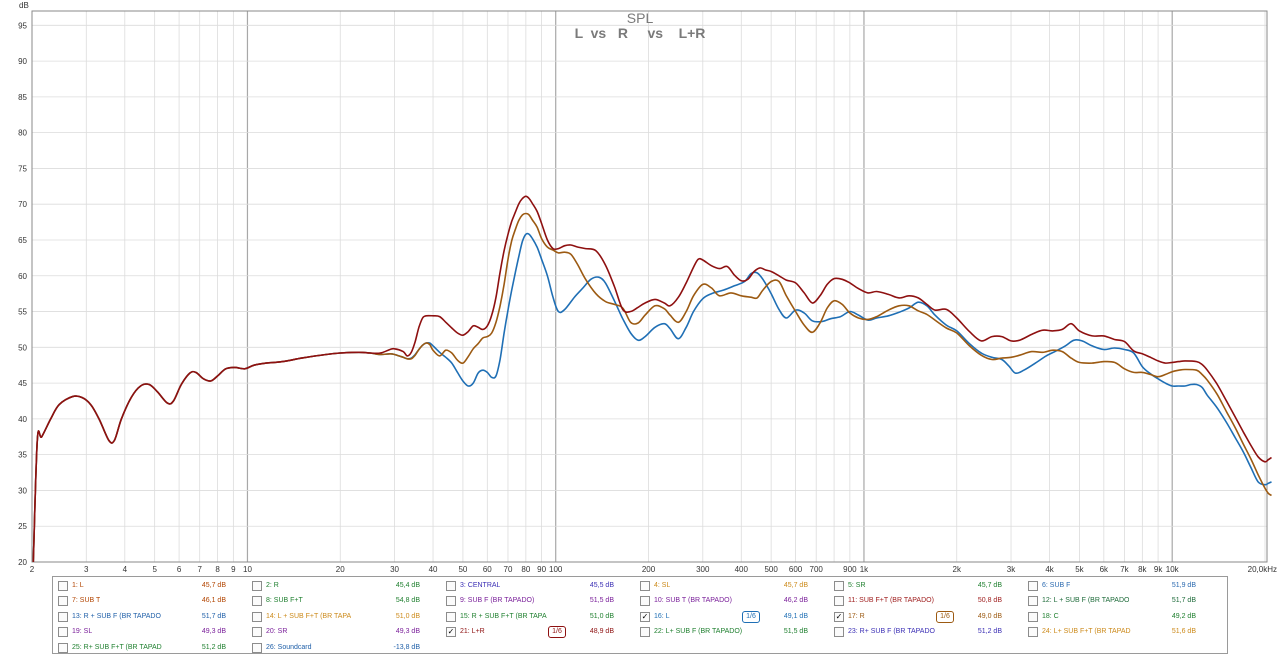 This screenshot has width=1280, height=655. Describe the element at coordinates (929, 585) in the screenshot. I see `legend-item: 5: SR 45,7 dB` at that location.